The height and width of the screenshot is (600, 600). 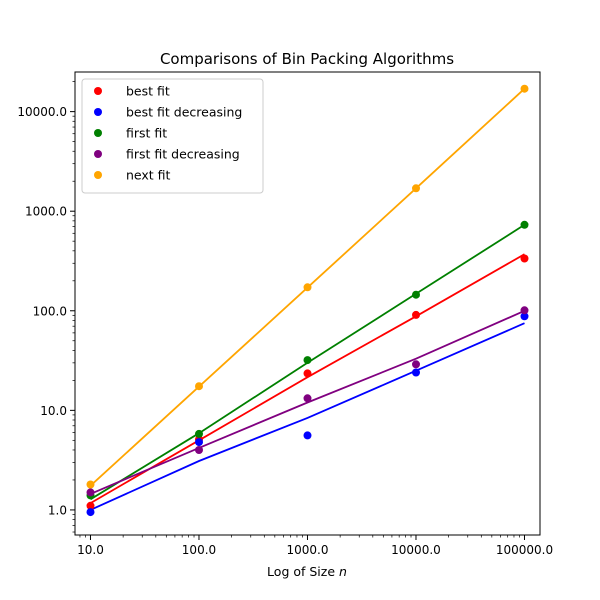 I want to click on y-tick-label: 10.0, so click(x=53, y=411).